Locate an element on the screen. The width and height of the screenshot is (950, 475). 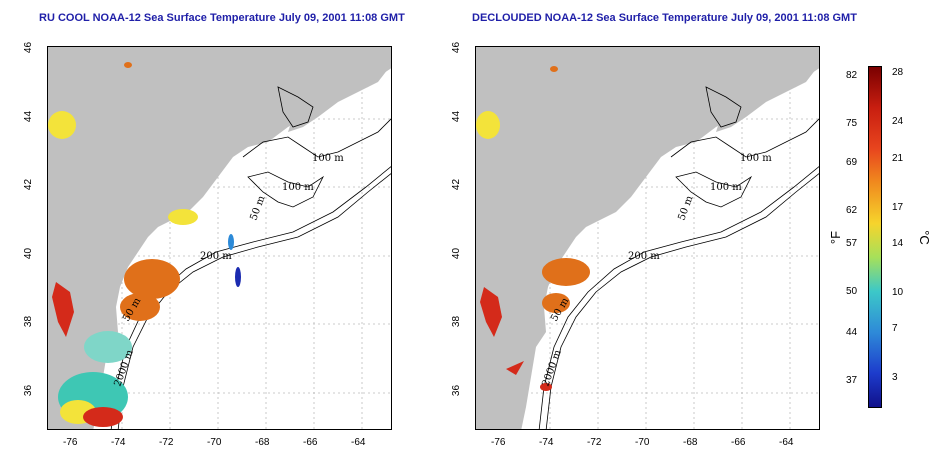
sst-colorbar is located at coordinates (875, 237).